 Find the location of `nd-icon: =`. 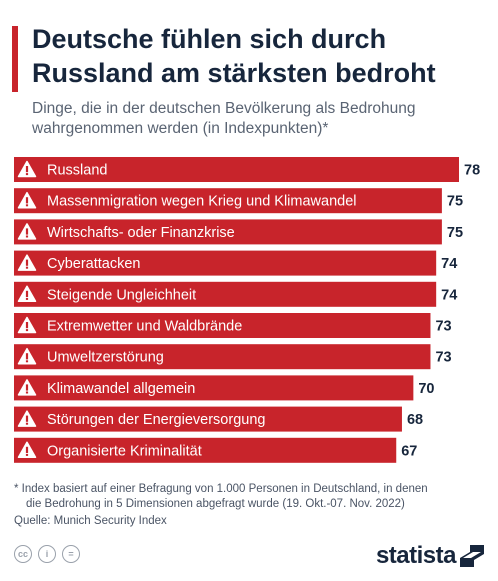

nd-icon: = is located at coordinates (71, 554).